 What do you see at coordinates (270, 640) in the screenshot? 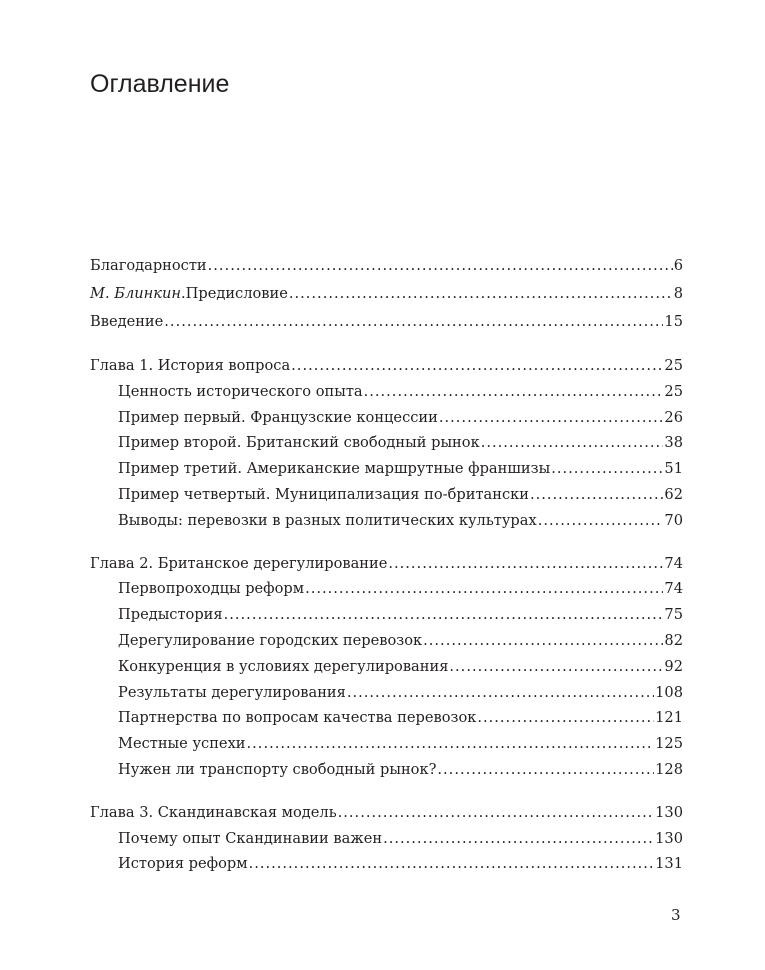
I see `toc-entry-title: Дерегулирование городских перевозок` at bounding box center [270, 640].